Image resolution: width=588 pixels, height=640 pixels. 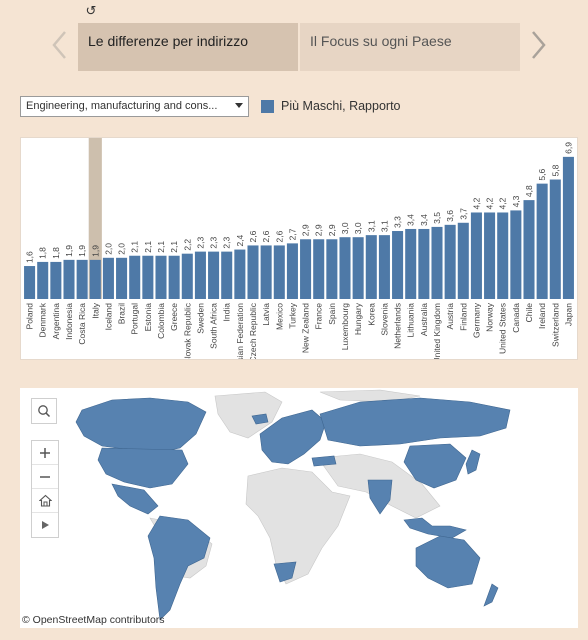 What do you see at coordinates (82, 324) in the screenshot?
I see `category-label-4: Costa Rica` at bounding box center [82, 324].